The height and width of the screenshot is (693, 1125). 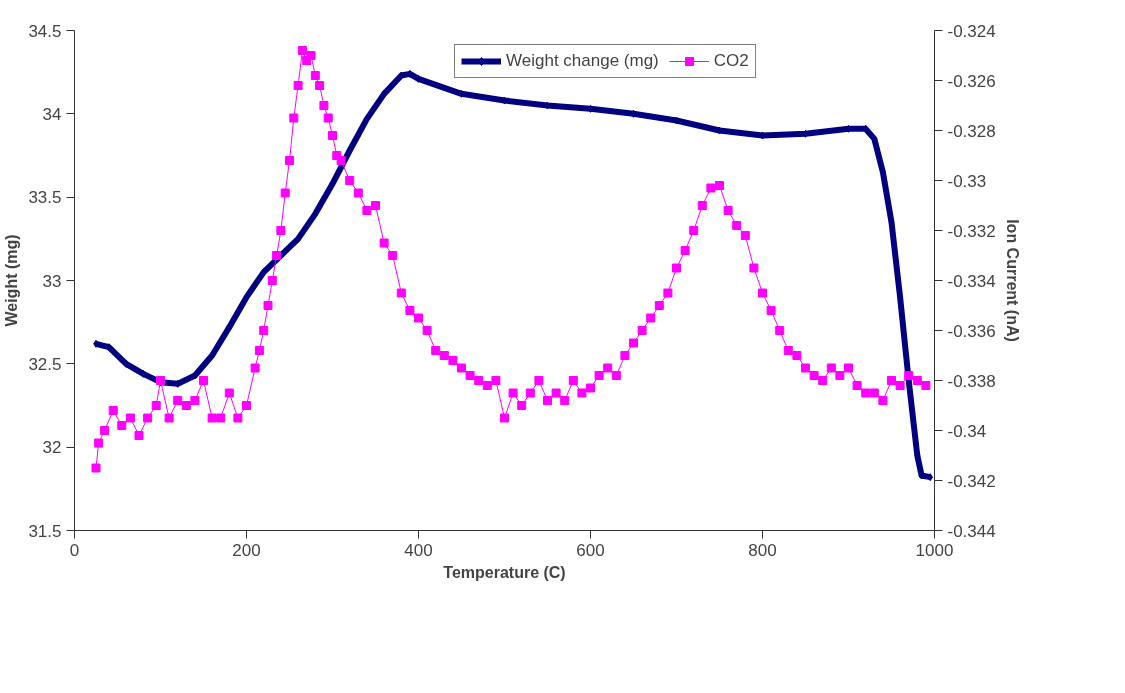 What do you see at coordinates (971, 131) in the screenshot?
I see `y2-tick-label: -0.328` at bounding box center [971, 131].